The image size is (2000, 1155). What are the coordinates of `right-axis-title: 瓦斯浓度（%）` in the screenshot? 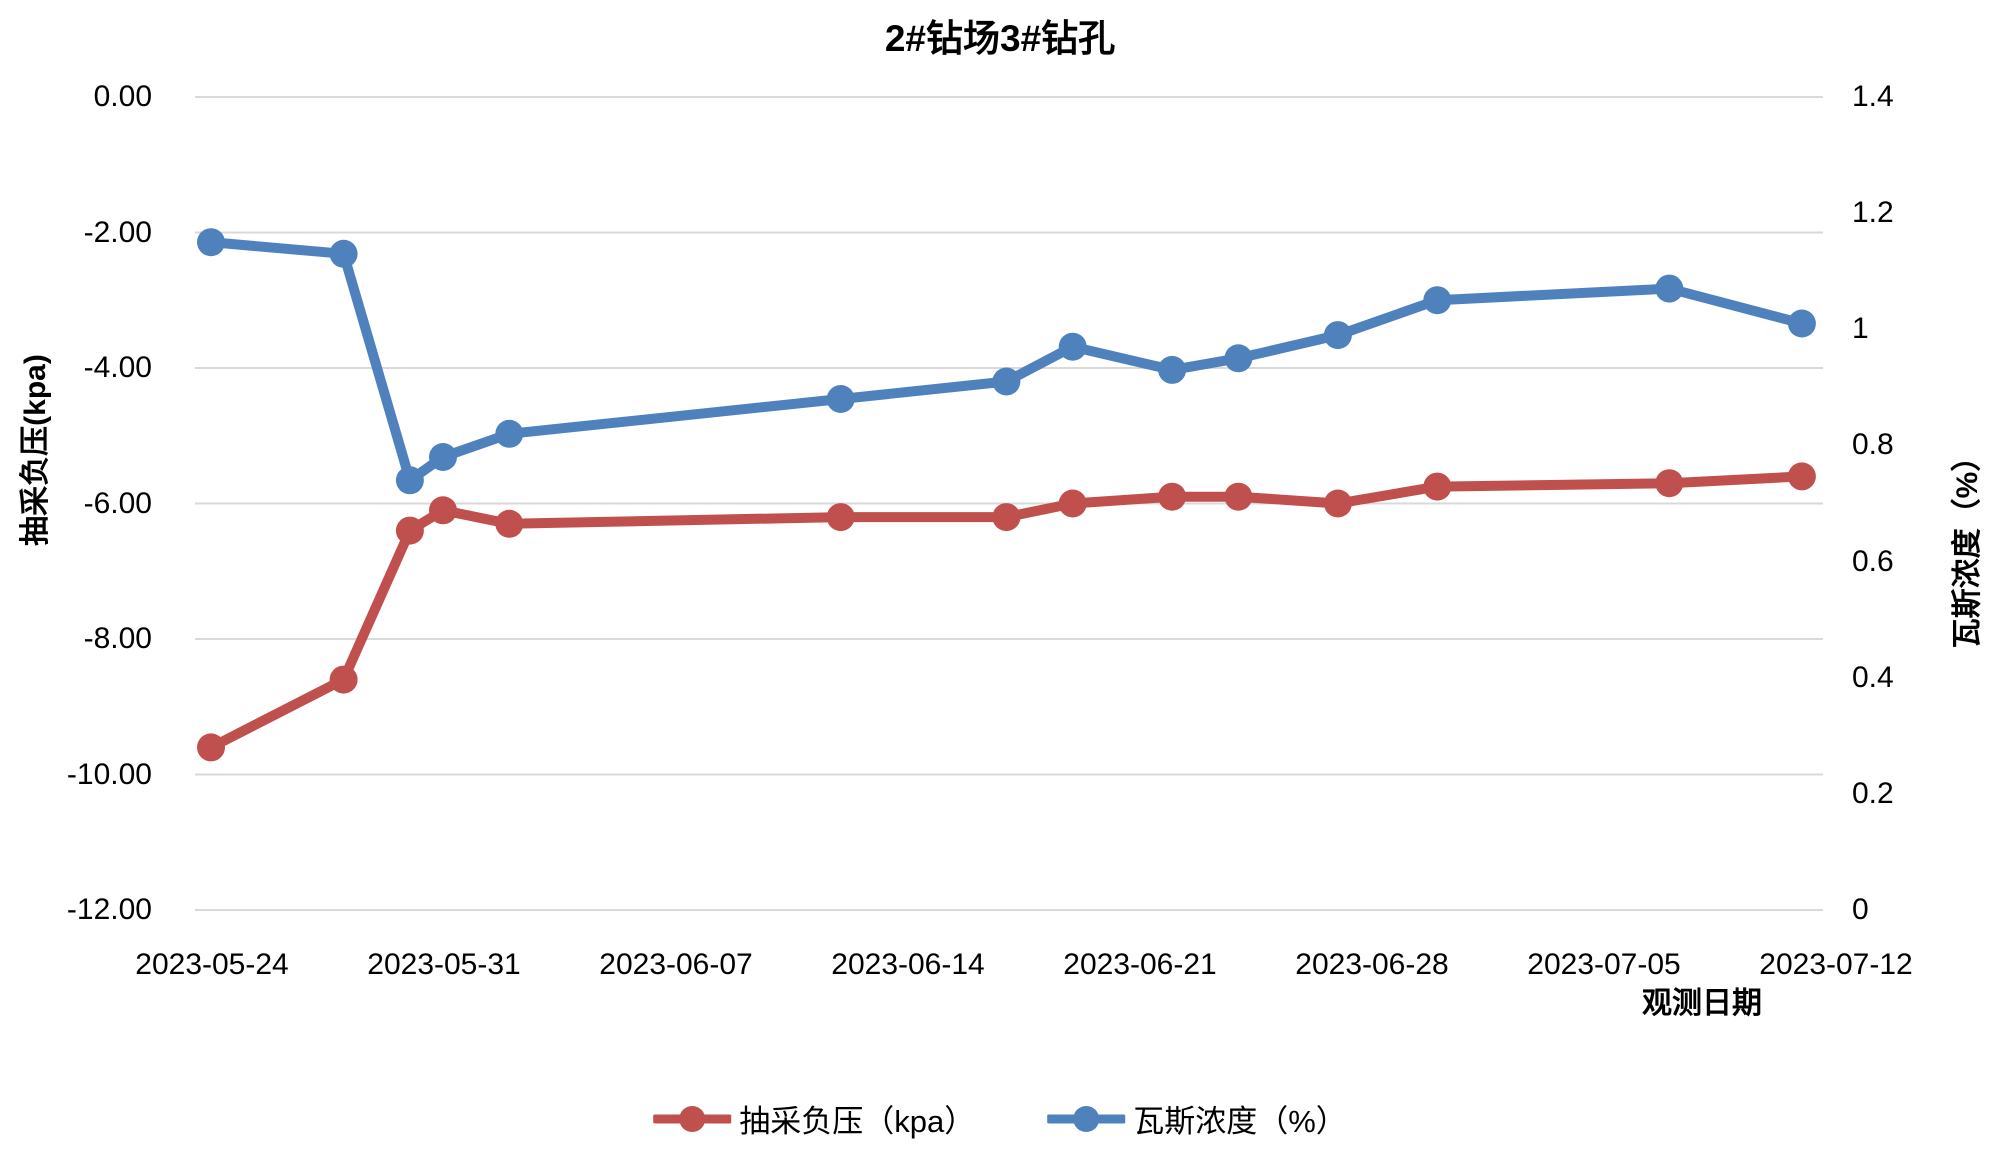 It's located at (1967, 545).